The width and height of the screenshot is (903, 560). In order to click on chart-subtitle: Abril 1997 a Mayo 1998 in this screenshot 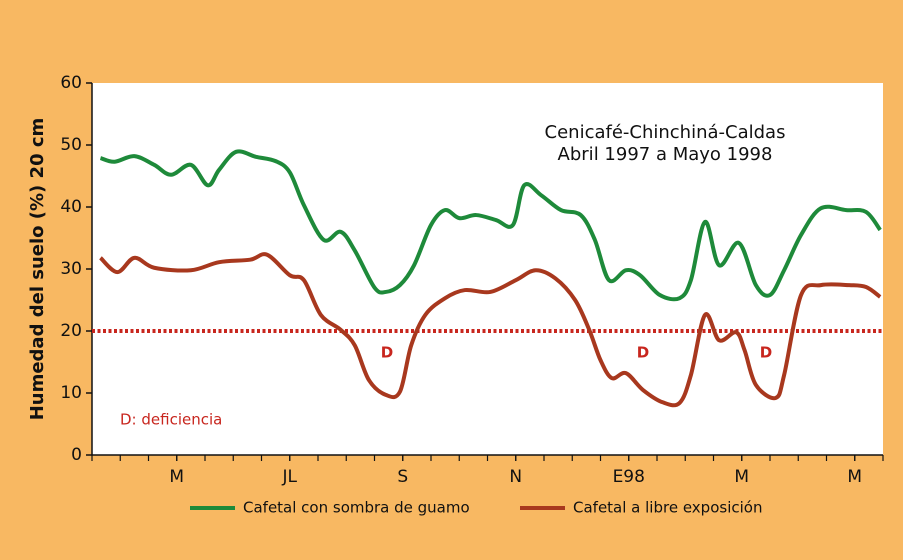, I will do `click(665, 154)`.